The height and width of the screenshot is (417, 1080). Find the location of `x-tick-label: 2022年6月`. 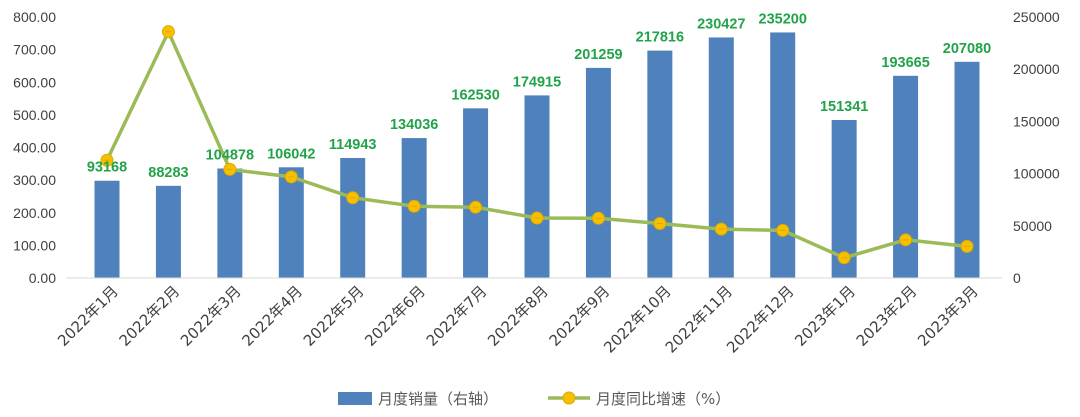

x-tick-label: 2022年6月 is located at coordinates (395, 316).